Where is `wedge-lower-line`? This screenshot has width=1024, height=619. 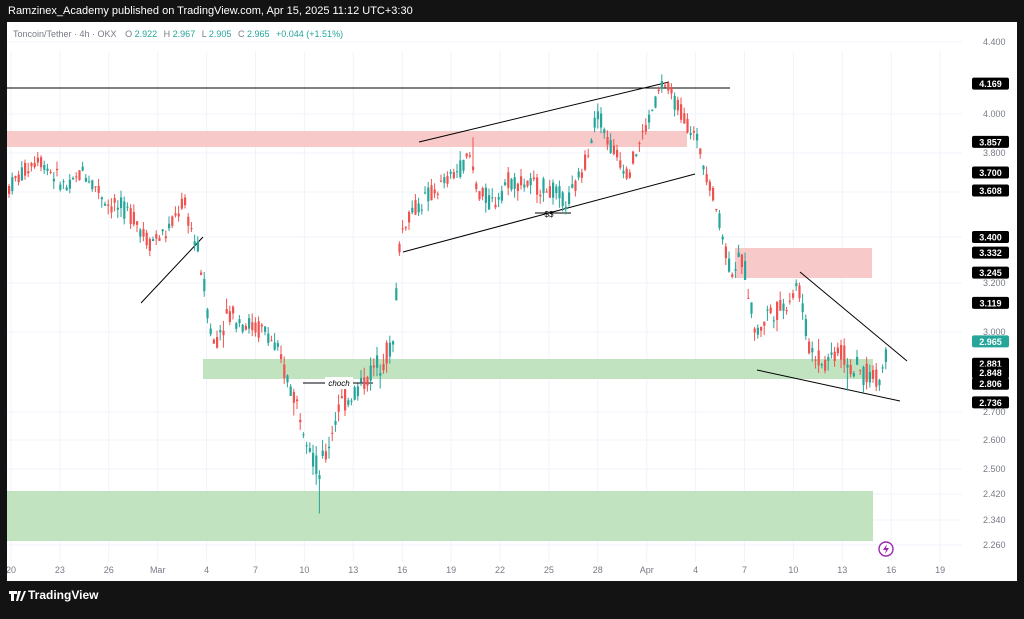 wedge-lower-line is located at coordinates (828, 385).